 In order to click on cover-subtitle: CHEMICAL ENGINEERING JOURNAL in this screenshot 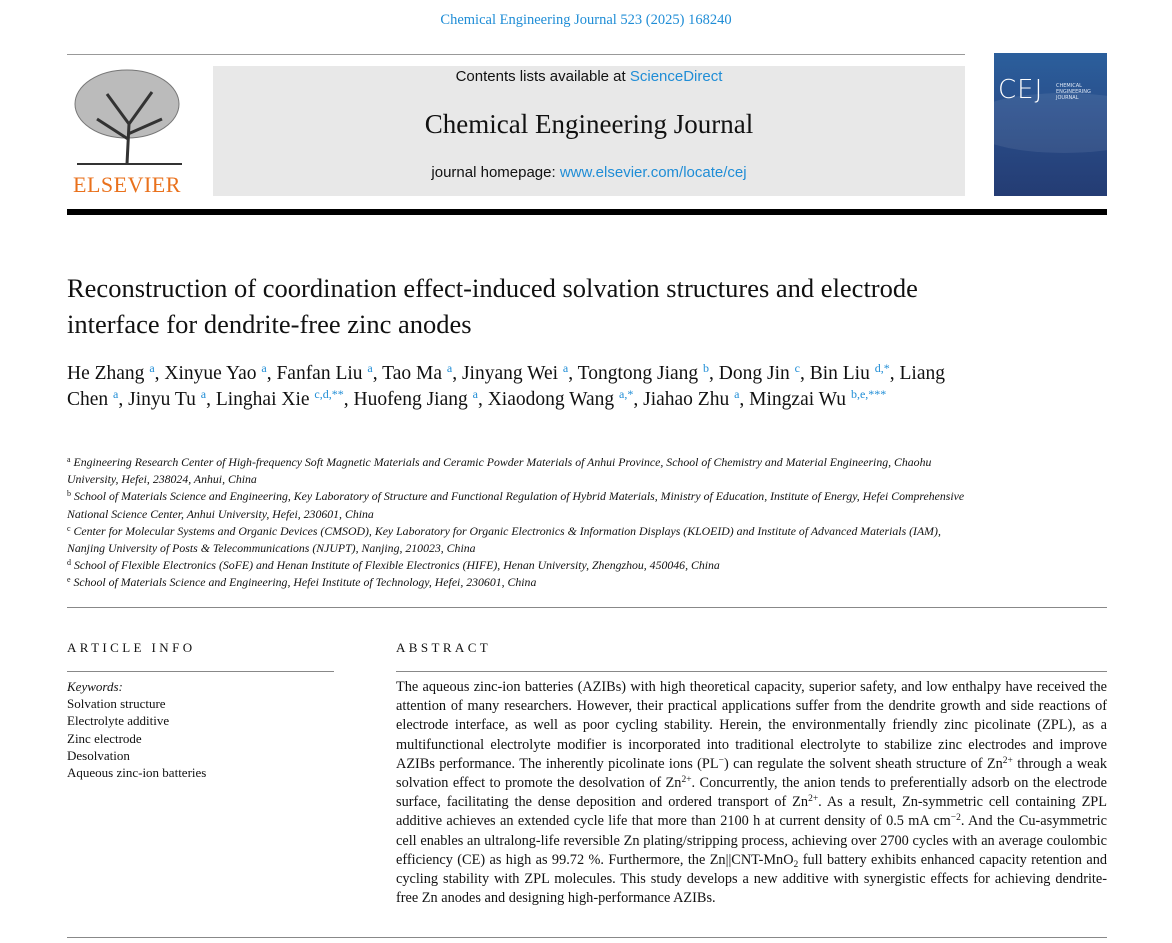, I will do `click(1073, 92)`.